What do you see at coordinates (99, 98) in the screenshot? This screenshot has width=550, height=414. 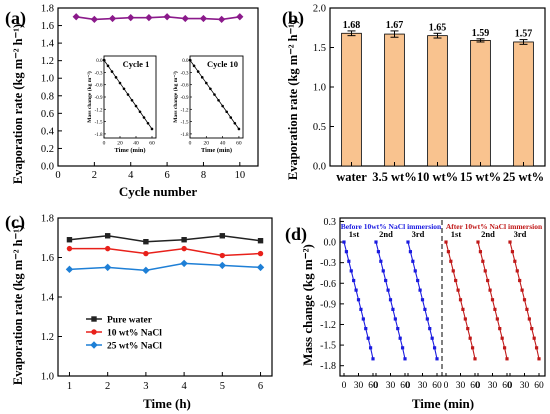 I see `inset-y-tick-label: -0.9` at bounding box center [99, 98].